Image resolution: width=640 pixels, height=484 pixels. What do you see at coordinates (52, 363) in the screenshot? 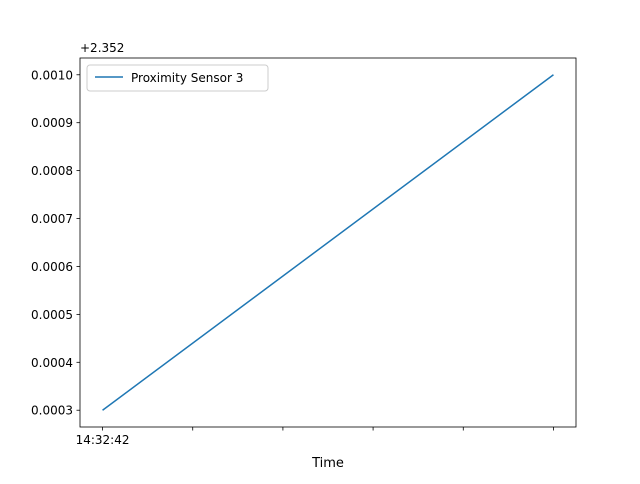
I see `y-tick-label: 0.0004` at bounding box center [52, 363].